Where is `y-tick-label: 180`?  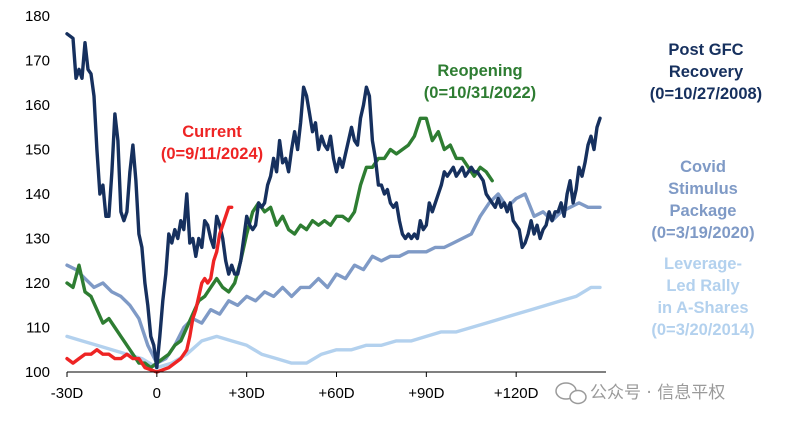
y-tick-label: 180 is located at coordinates (37, 16).